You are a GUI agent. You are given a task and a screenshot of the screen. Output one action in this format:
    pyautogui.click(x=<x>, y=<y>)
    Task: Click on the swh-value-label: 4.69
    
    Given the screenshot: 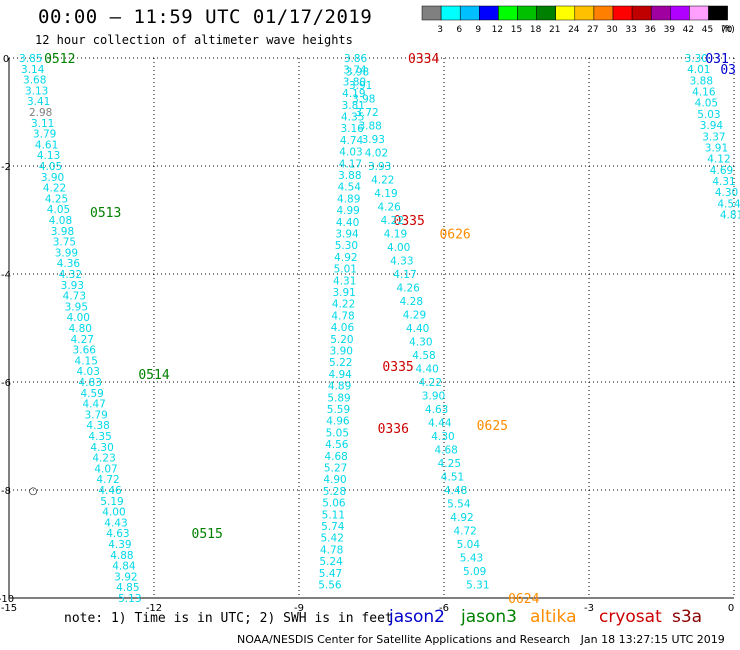 What is the action you would take?
    pyautogui.click(x=721, y=171)
    